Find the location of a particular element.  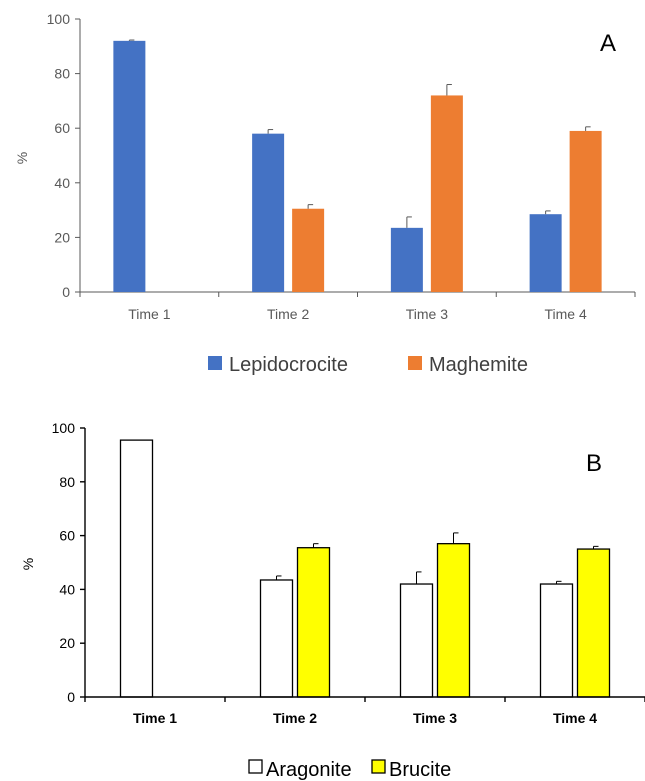

legend-label-brucite: Brucite is located at coordinates (420, 770).